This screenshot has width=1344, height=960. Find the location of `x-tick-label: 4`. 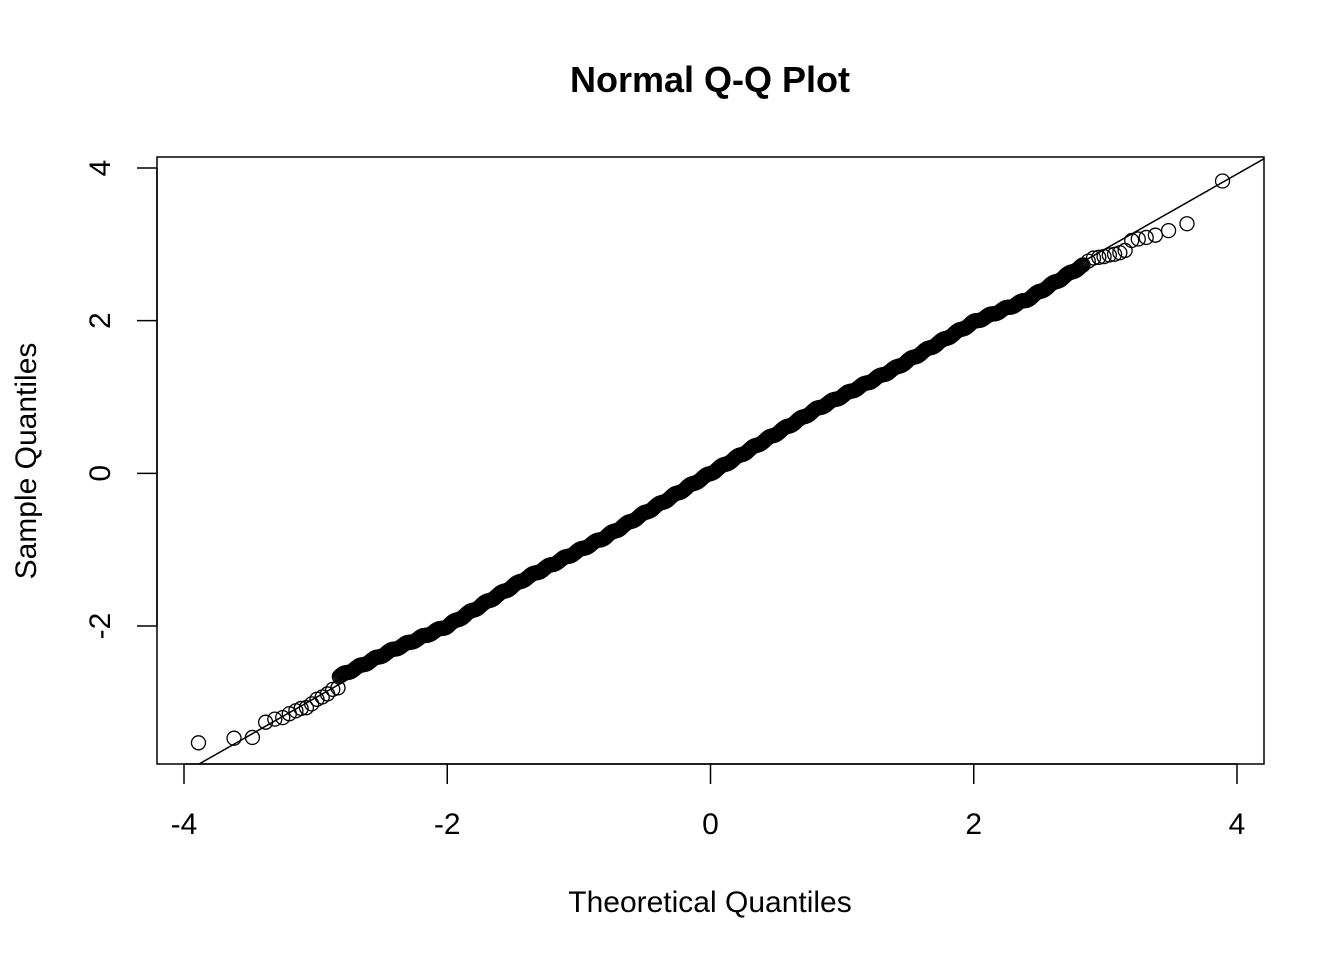

x-tick-label: 4 is located at coordinates (1237, 824).